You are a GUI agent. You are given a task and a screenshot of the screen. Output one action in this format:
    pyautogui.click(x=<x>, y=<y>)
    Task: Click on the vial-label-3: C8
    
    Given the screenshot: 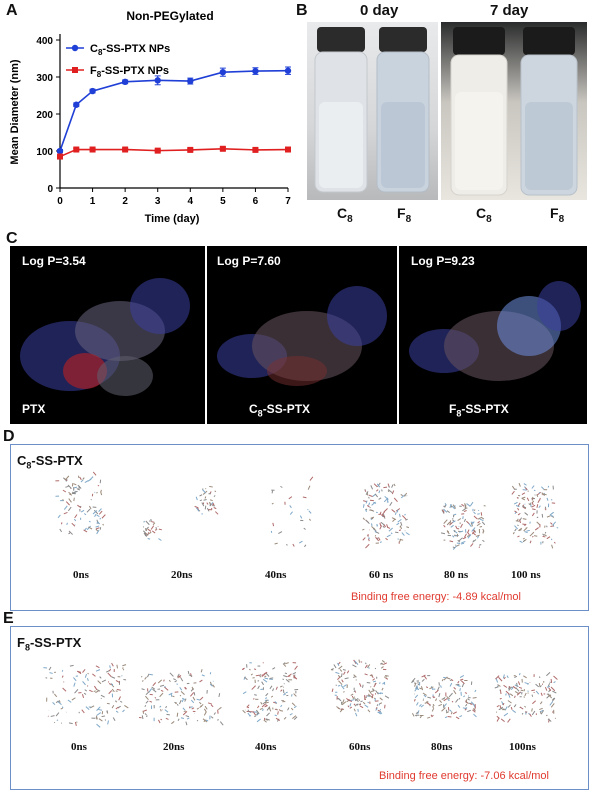 What is the action you would take?
    pyautogui.click(x=484, y=215)
    